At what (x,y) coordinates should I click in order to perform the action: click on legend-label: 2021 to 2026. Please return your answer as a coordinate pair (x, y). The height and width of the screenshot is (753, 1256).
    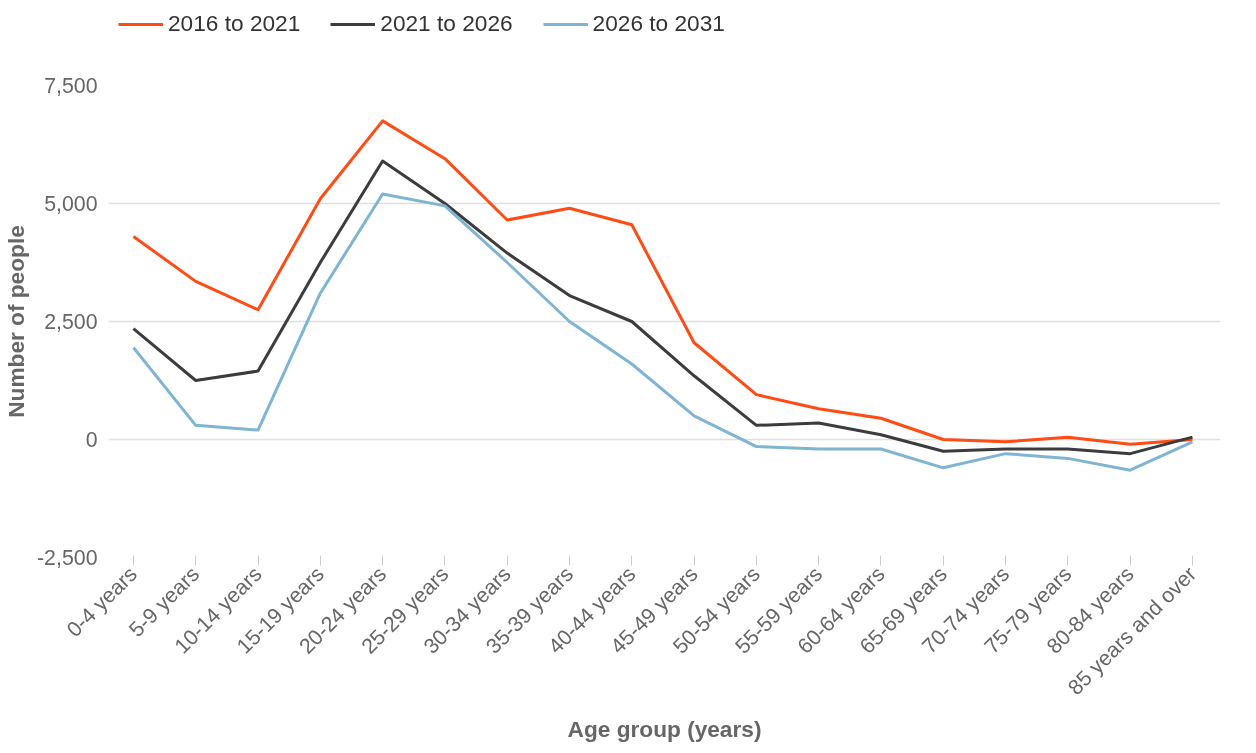
    Looking at the image, I should click on (446, 23).